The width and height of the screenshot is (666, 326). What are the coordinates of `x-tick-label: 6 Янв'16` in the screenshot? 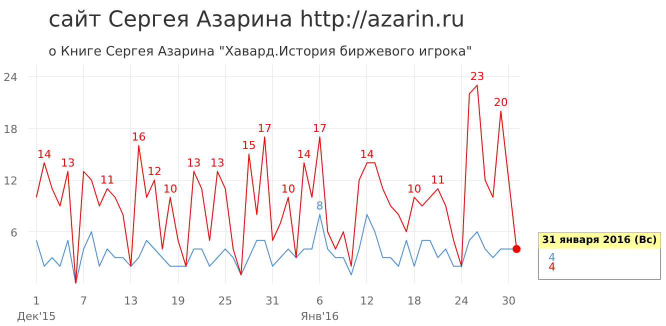 It's located at (319, 309).